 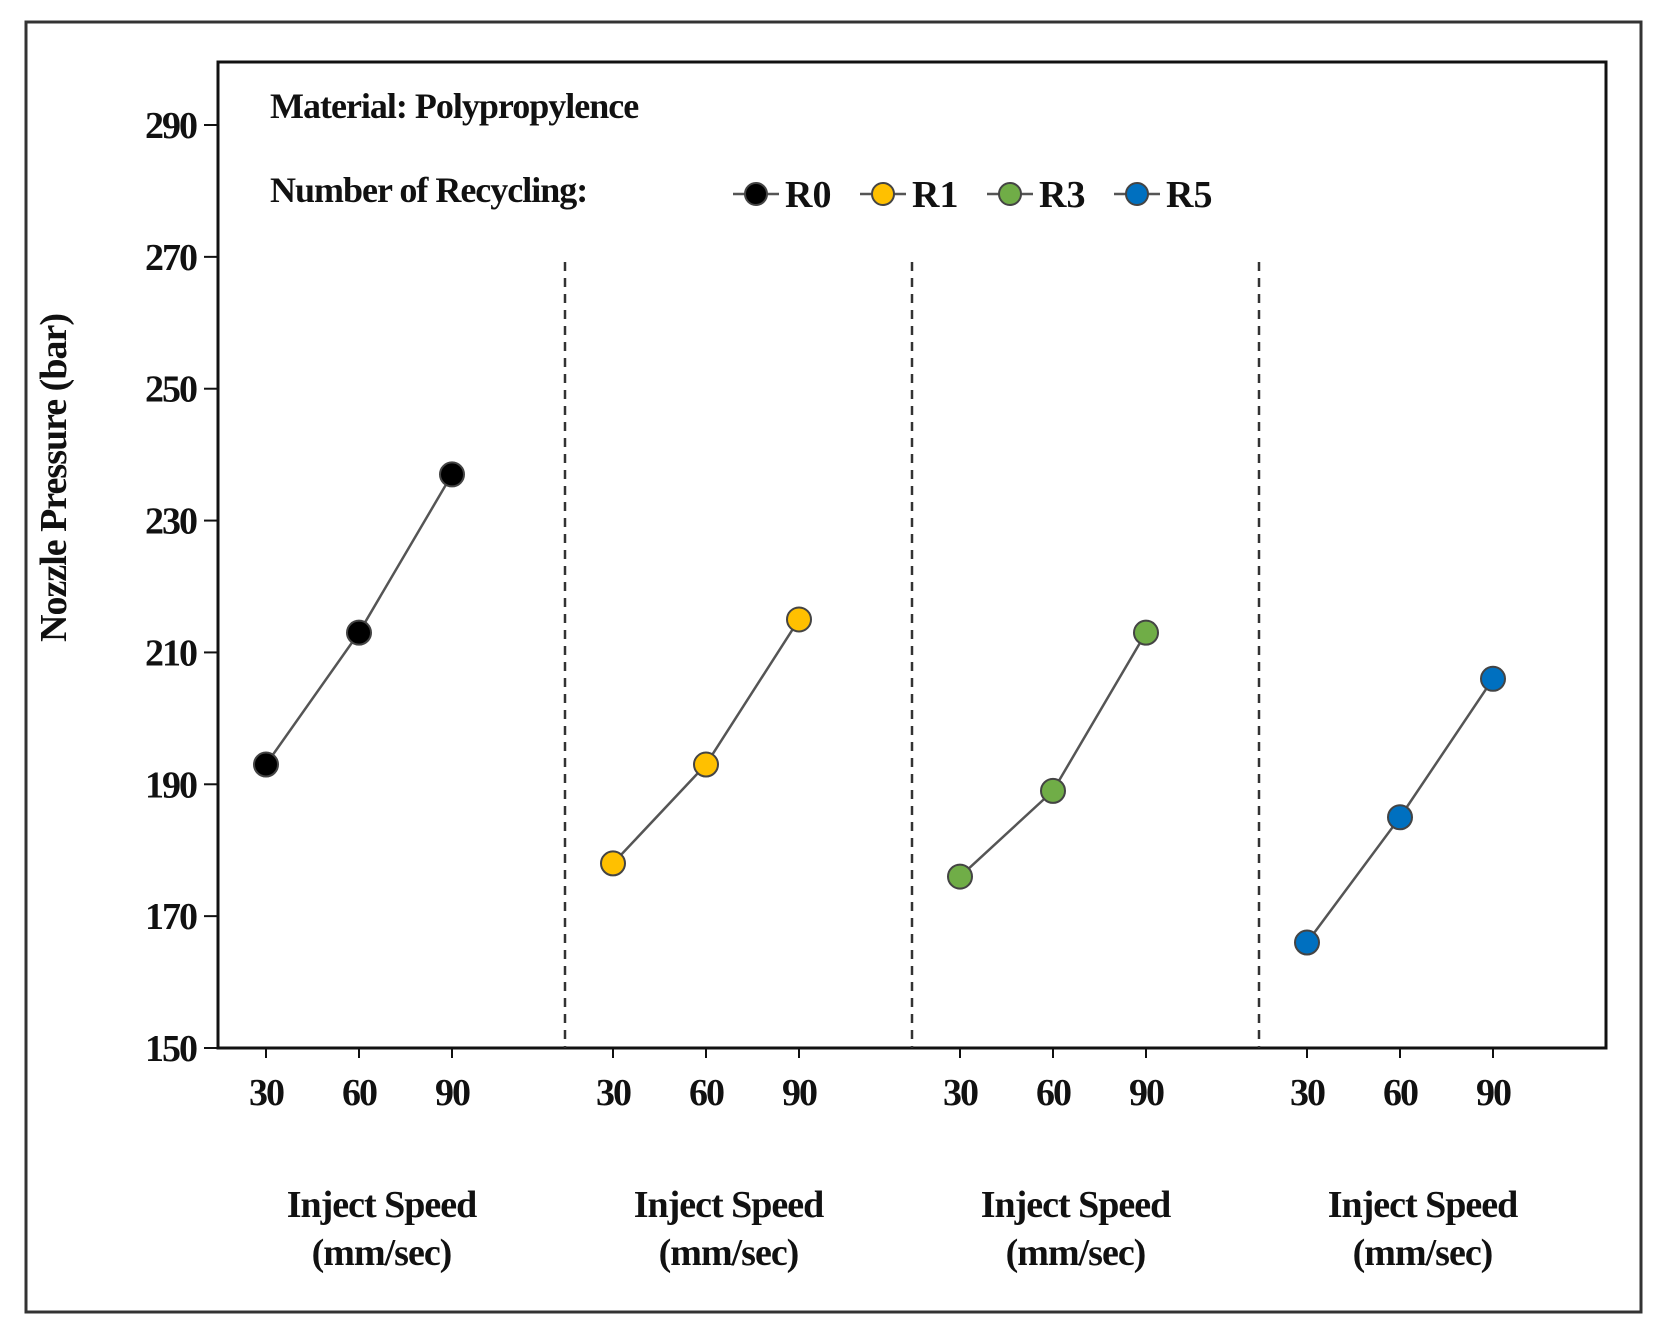 I want to click on y-tick-label: 270, so click(x=171, y=258).